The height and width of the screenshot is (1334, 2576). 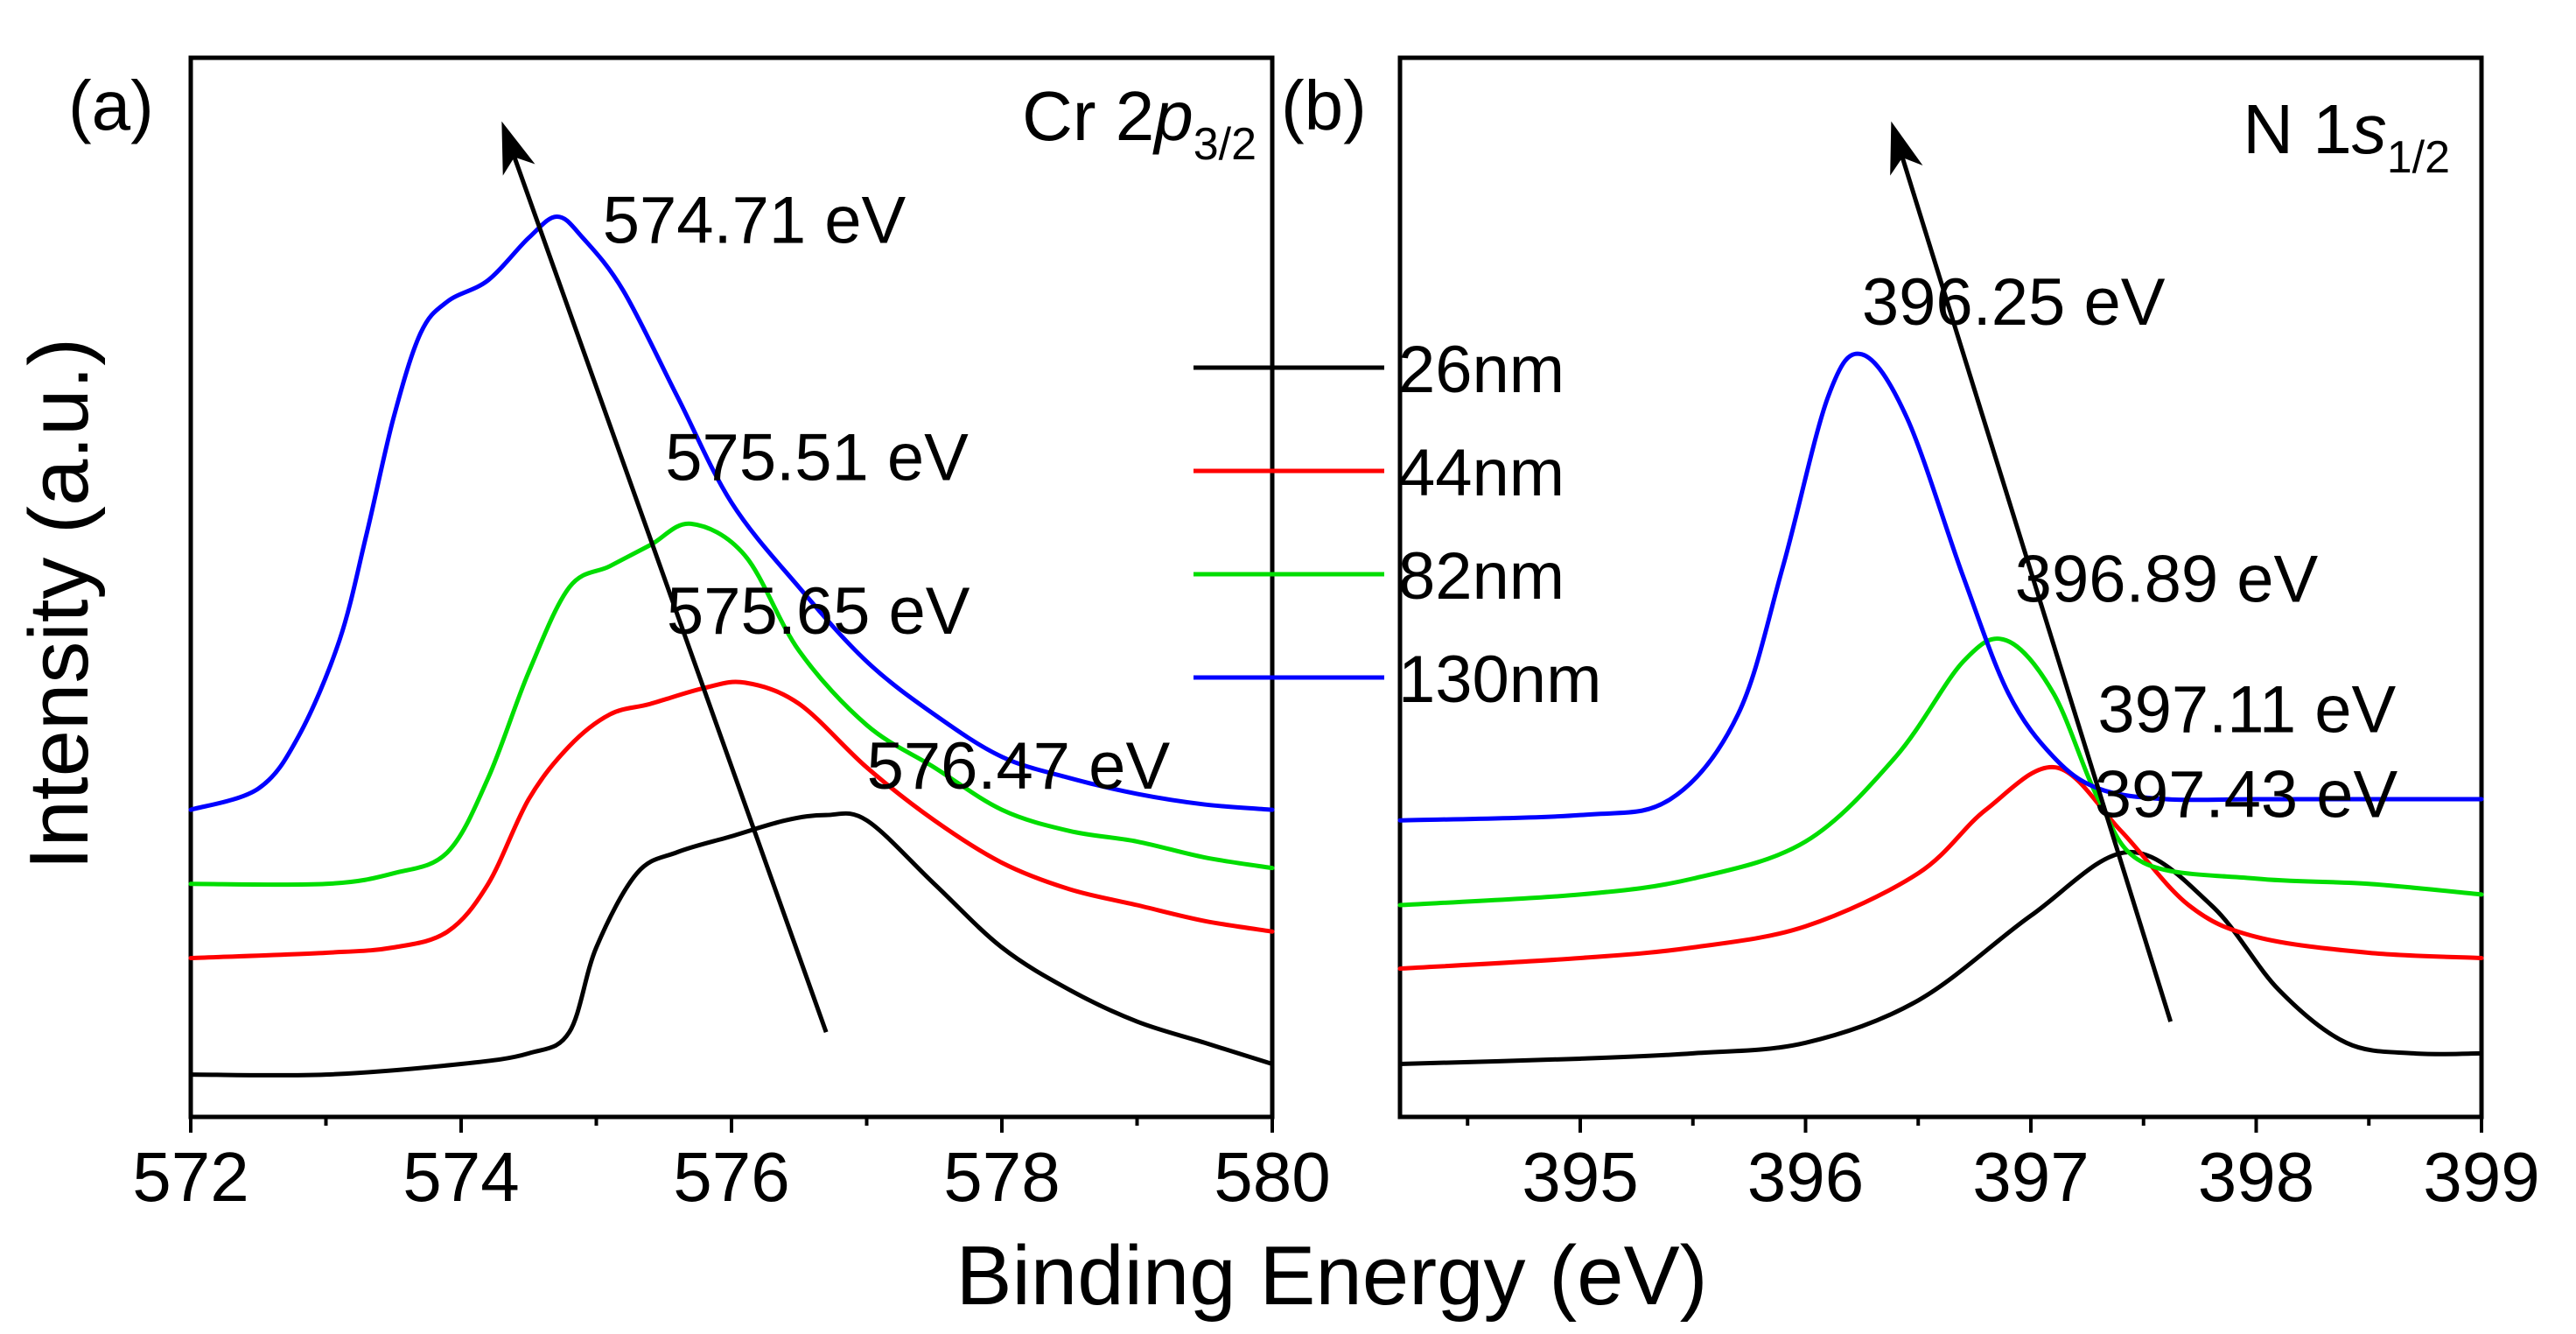 I want to click on x-axis-title: Binding Energy (eV), so click(x=1331, y=1276).